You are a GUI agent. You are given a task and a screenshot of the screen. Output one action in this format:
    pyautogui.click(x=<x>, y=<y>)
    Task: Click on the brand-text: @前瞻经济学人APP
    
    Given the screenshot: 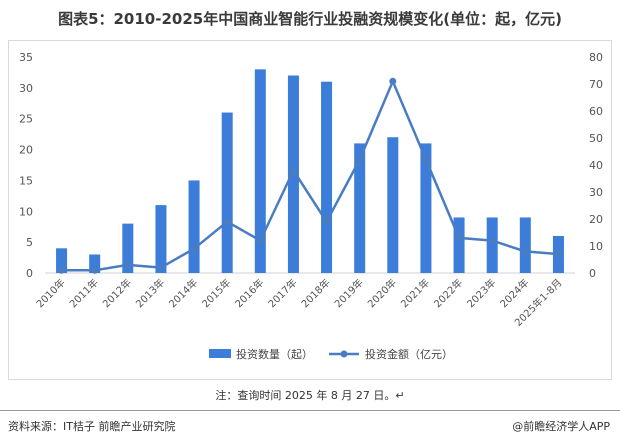 What is the action you would take?
    pyautogui.click(x=561, y=426)
    